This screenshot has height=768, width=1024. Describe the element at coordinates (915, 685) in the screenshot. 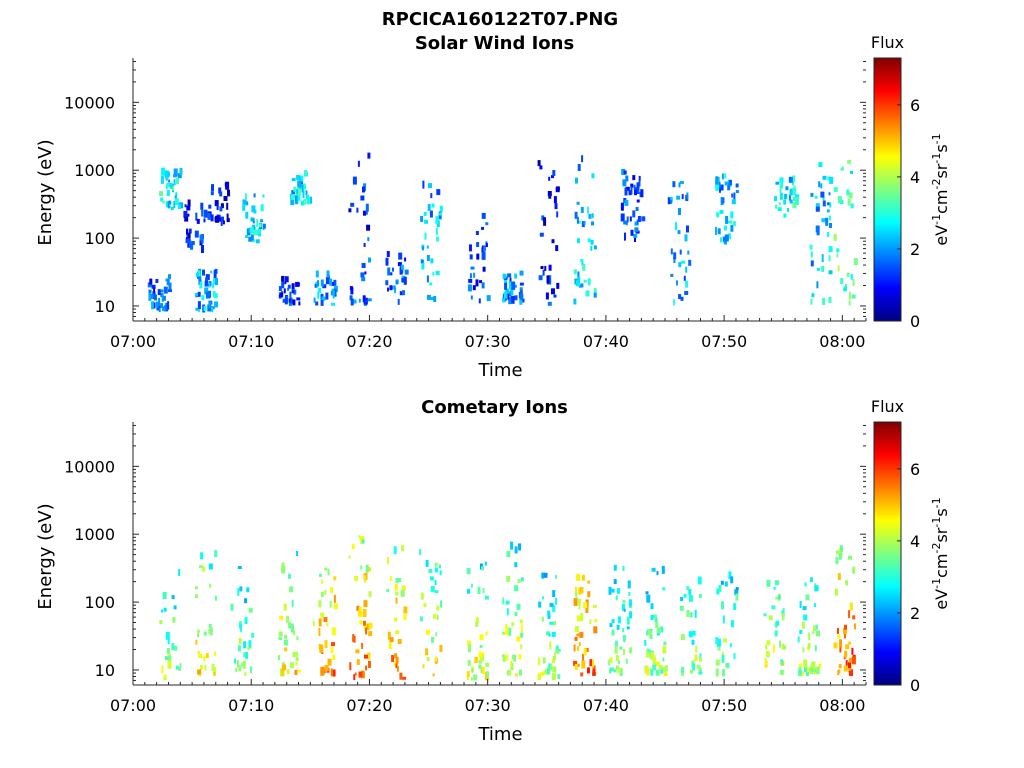

I see `colorbar-tick-label: 0` at that location.